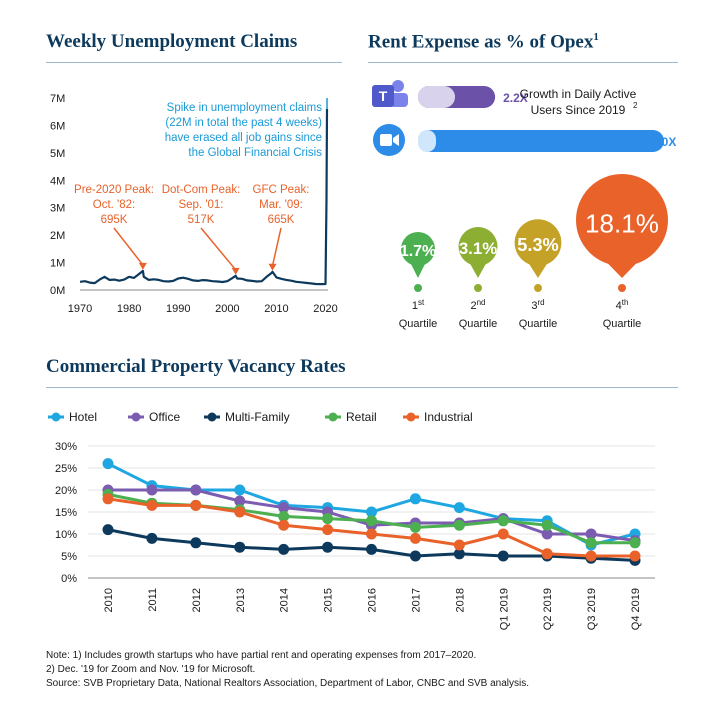 The image size is (715, 715). What do you see at coordinates (418, 288) in the screenshot?
I see `quartile-dot` at bounding box center [418, 288].